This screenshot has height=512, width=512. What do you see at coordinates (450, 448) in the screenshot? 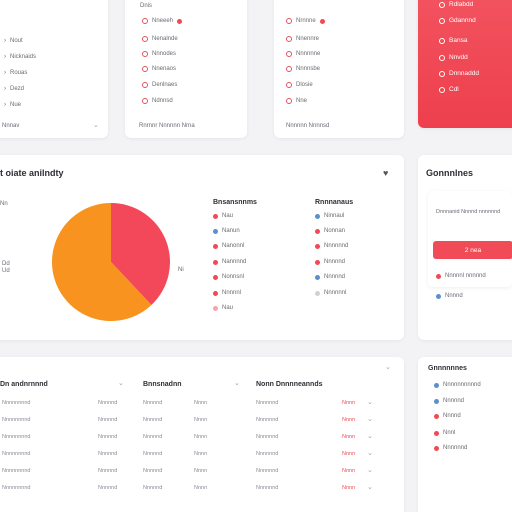
I see `list-item: Nnnnnnd` at bounding box center [450, 448].